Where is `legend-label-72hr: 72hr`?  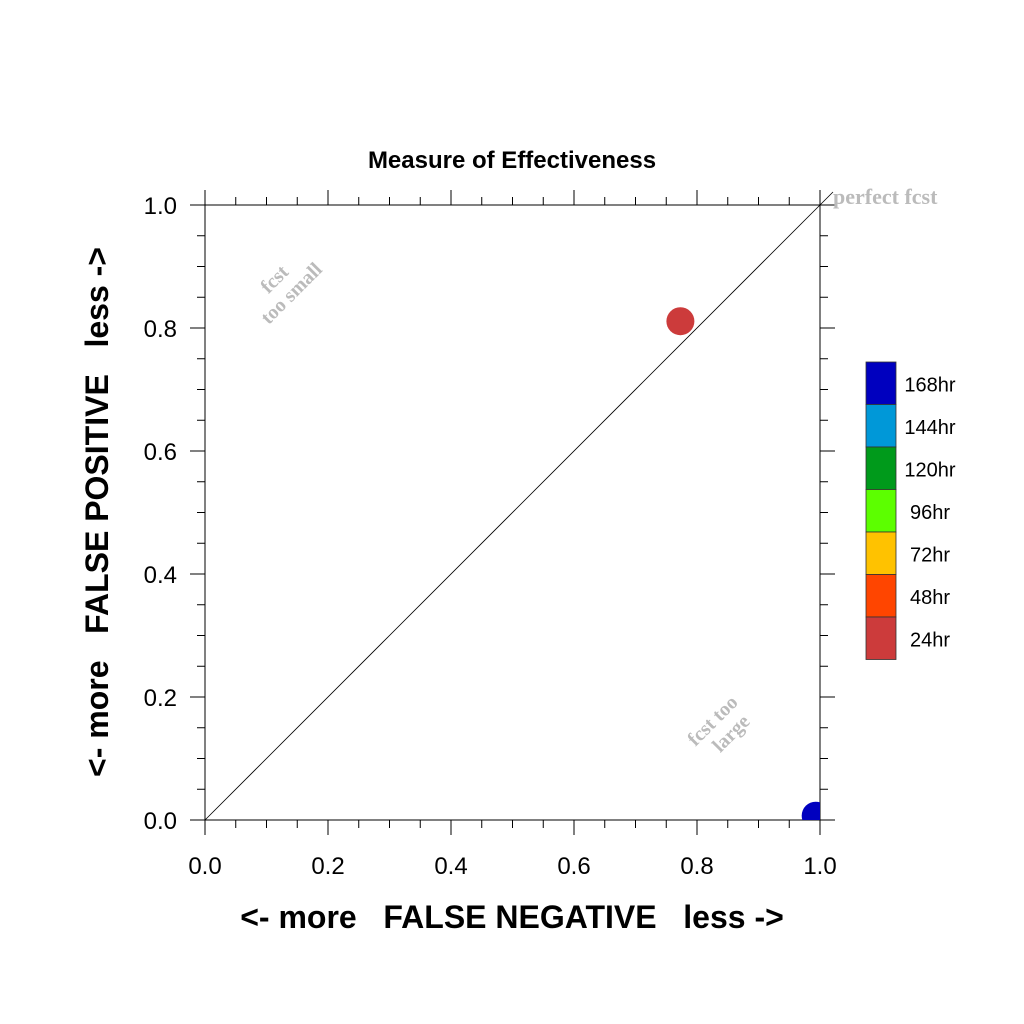 legend-label-72hr: 72hr is located at coordinates (930, 555).